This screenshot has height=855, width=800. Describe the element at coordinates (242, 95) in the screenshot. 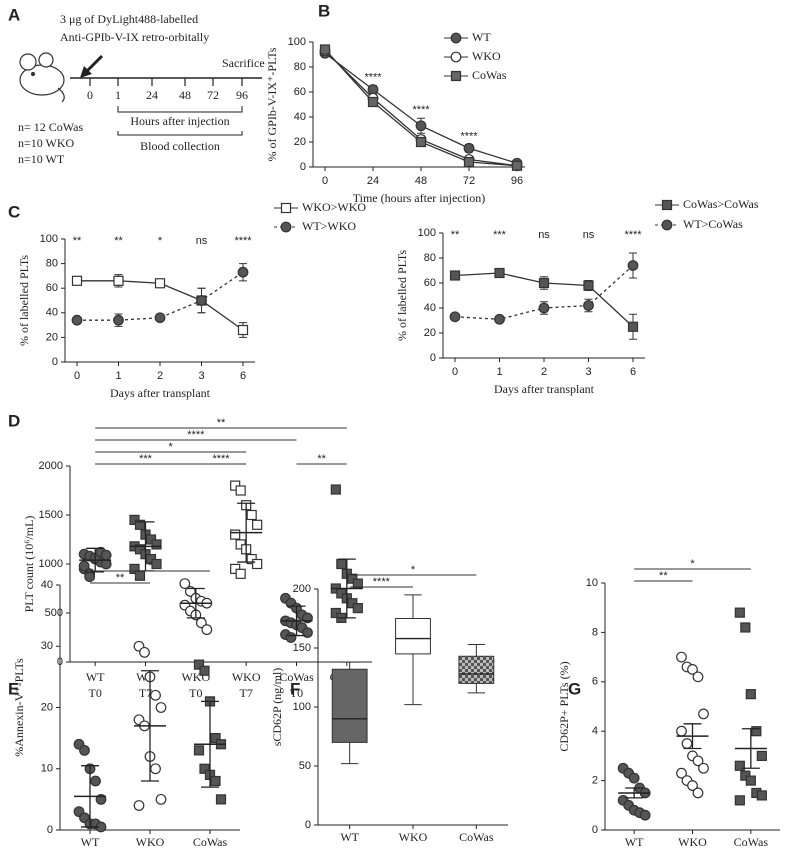

I see `timeline-tick-label: 96` at that location.